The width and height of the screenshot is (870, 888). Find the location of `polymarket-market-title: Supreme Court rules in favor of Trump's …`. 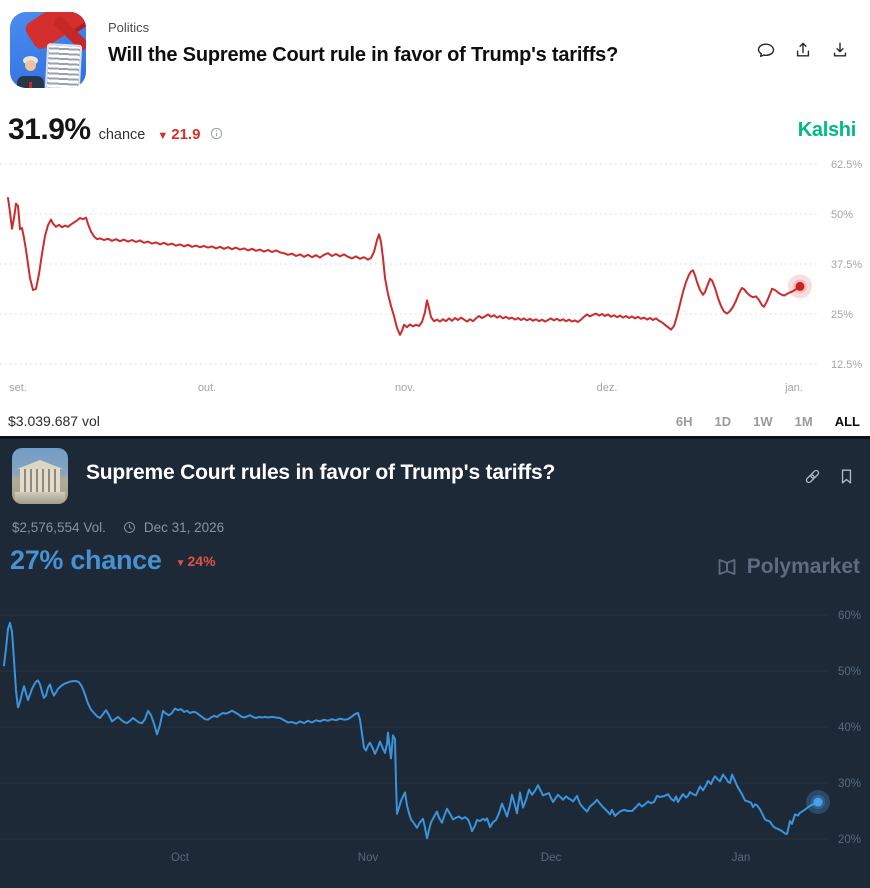

polymarket-market-title: Supreme Court rules in favor of Trump's … is located at coordinates (321, 472).